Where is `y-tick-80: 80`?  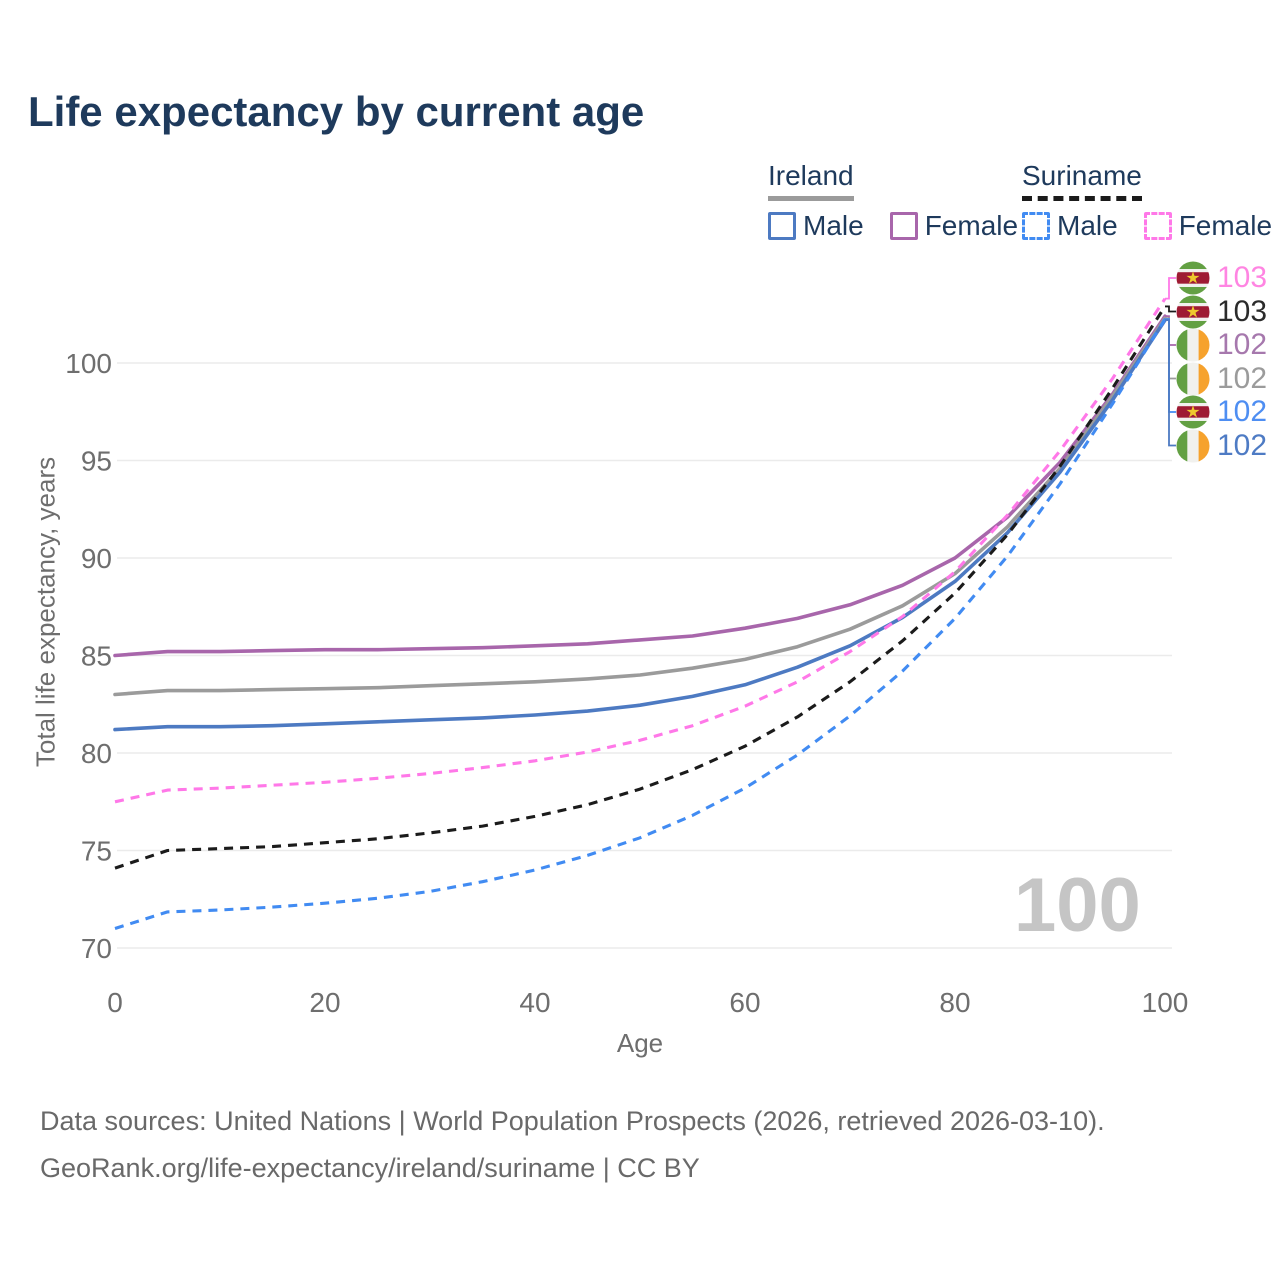 y-tick-80: 80 is located at coordinates (96, 753).